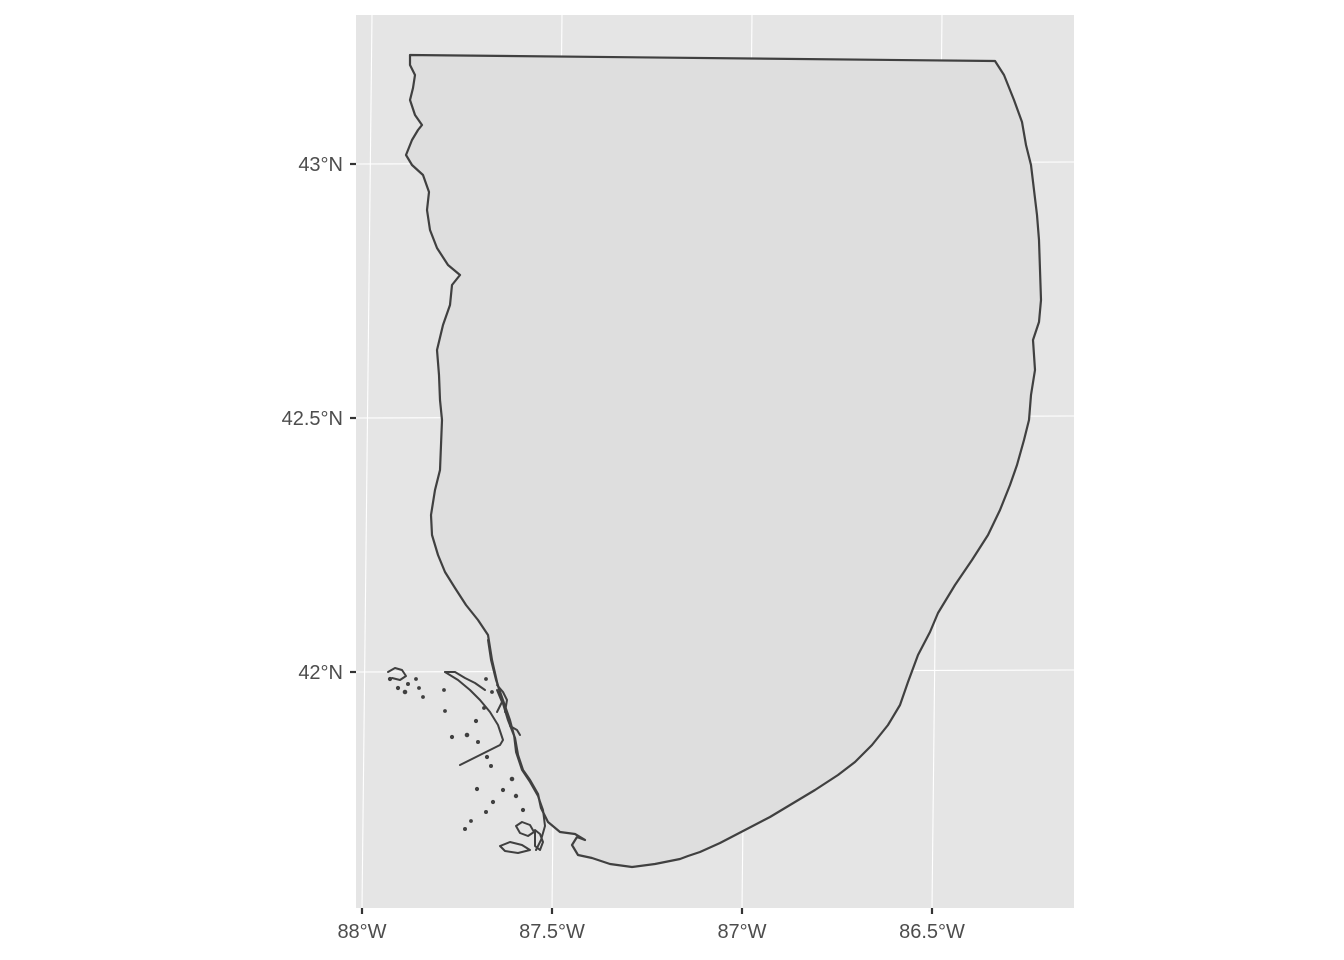 This screenshot has height=960, width=1344. Describe the element at coordinates (932, 932) in the screenshot. I see `x-tick-label-3: 86.5°W` at that location.